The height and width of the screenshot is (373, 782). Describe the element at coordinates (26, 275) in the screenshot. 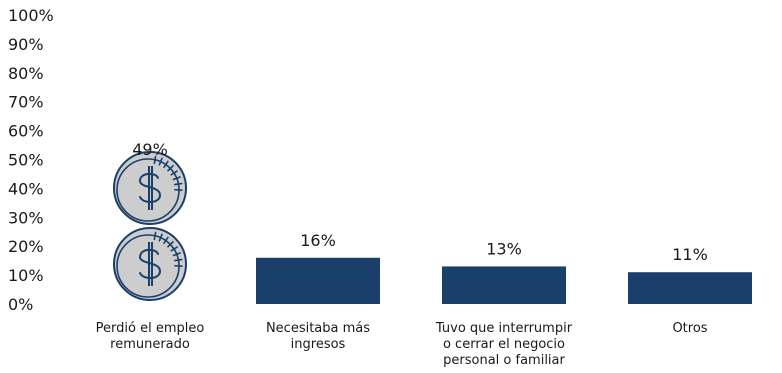

I see `y-tick-label: 10%` at that location.